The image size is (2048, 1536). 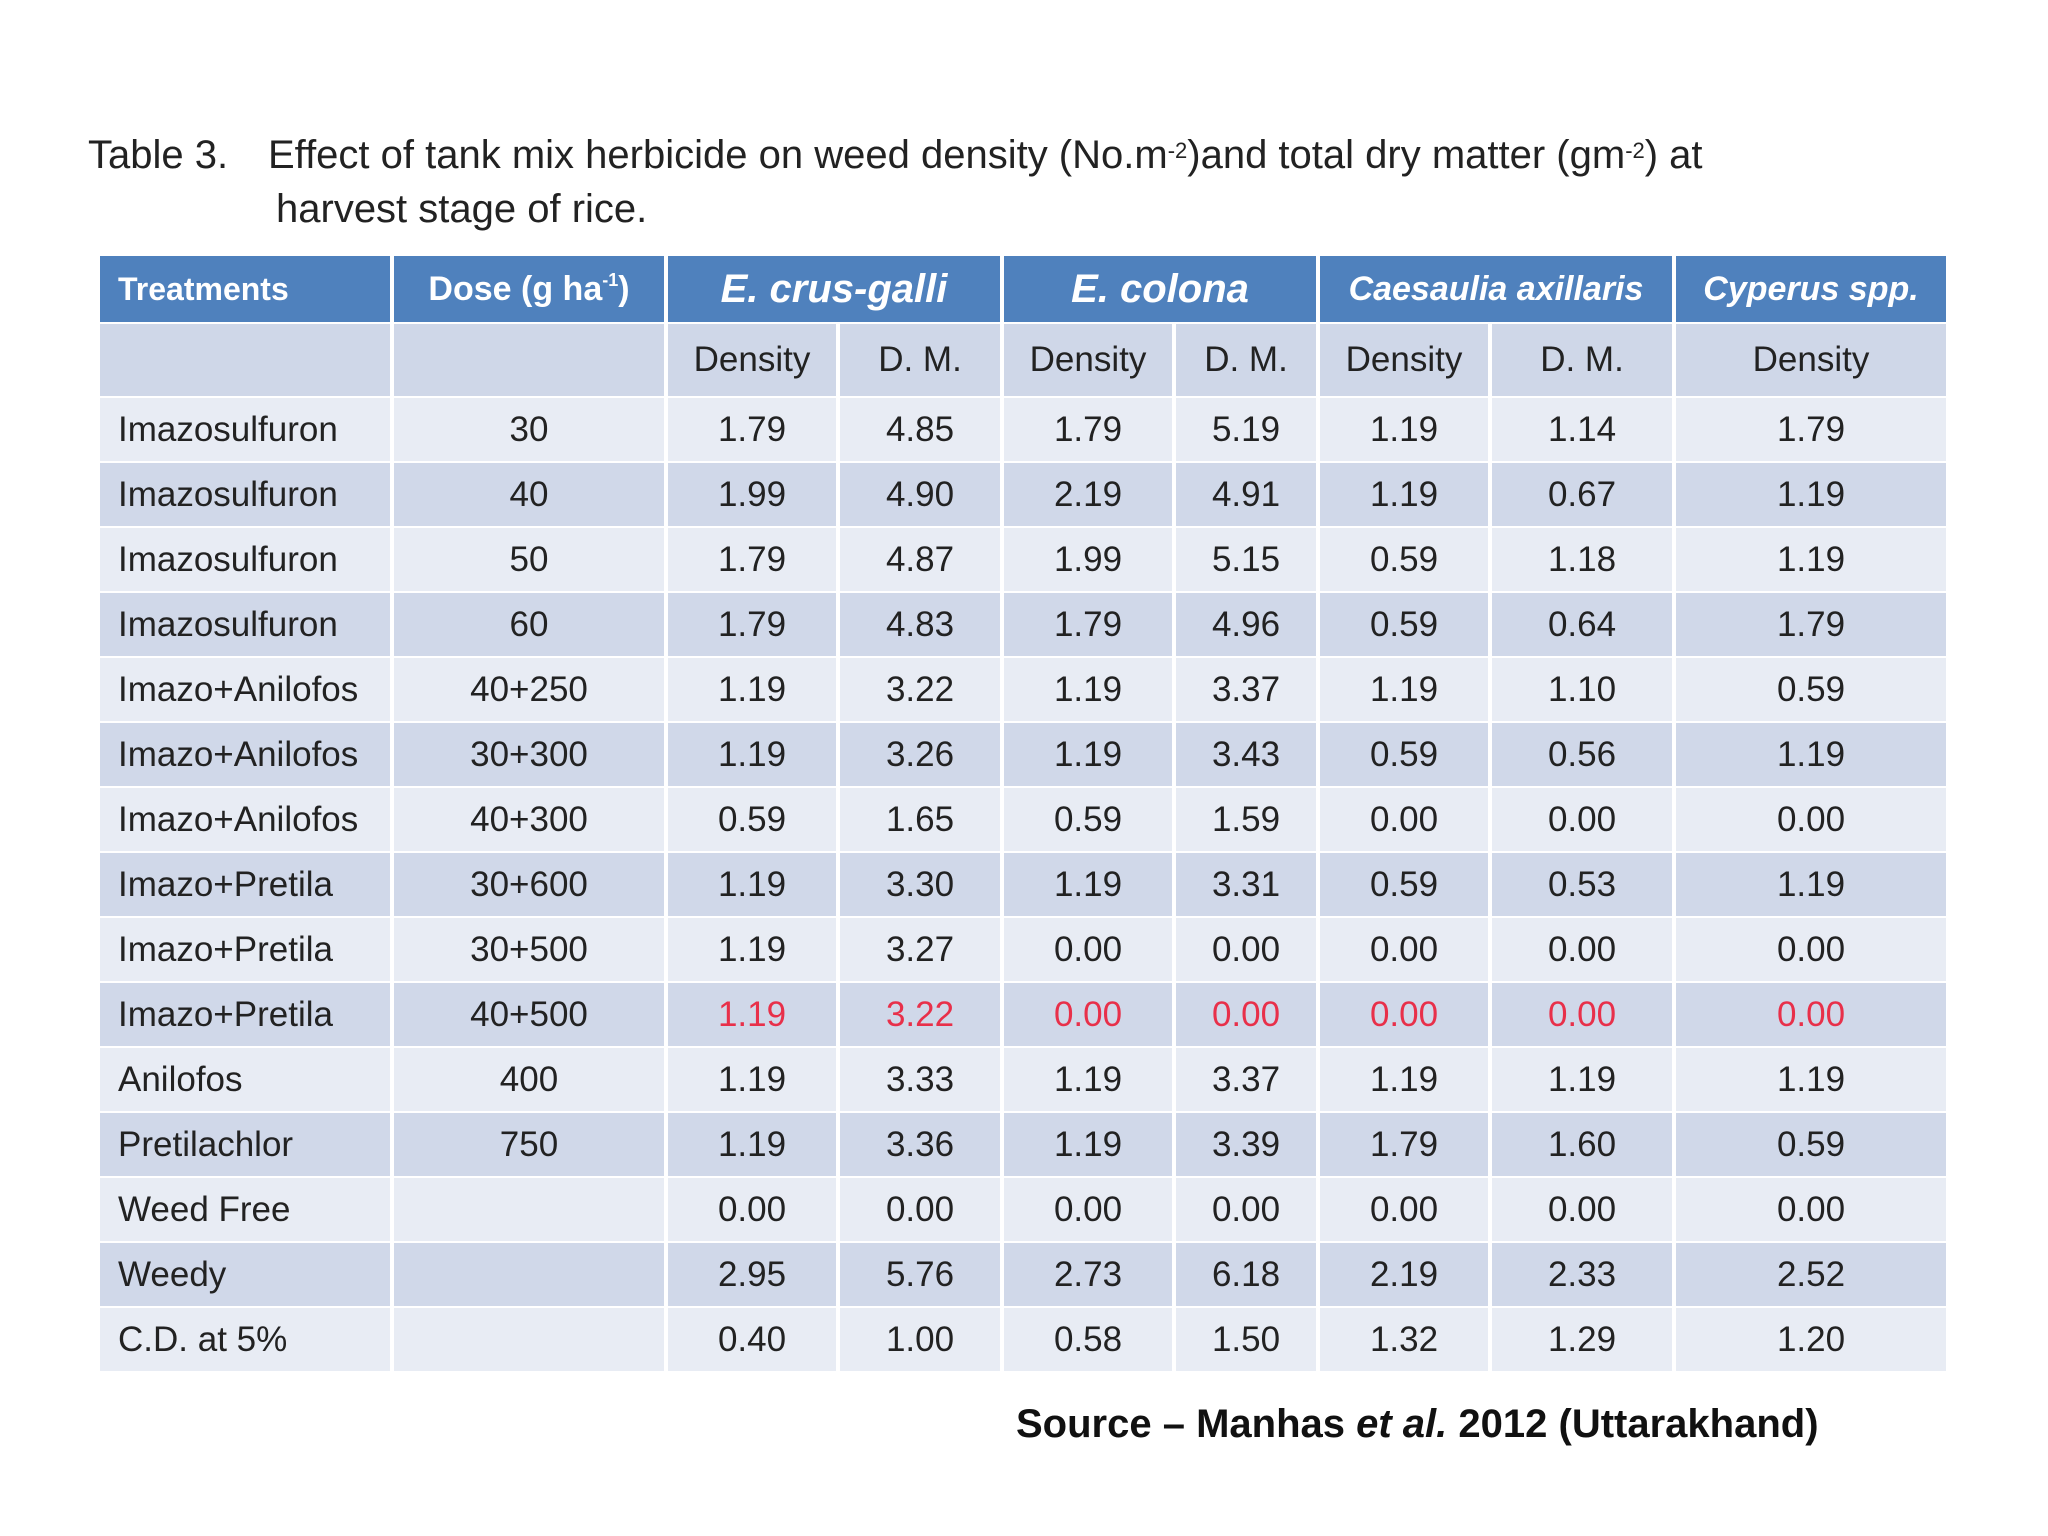 I want to click on header-species-e-colona: E. colona, so click(x=1160, y=289).